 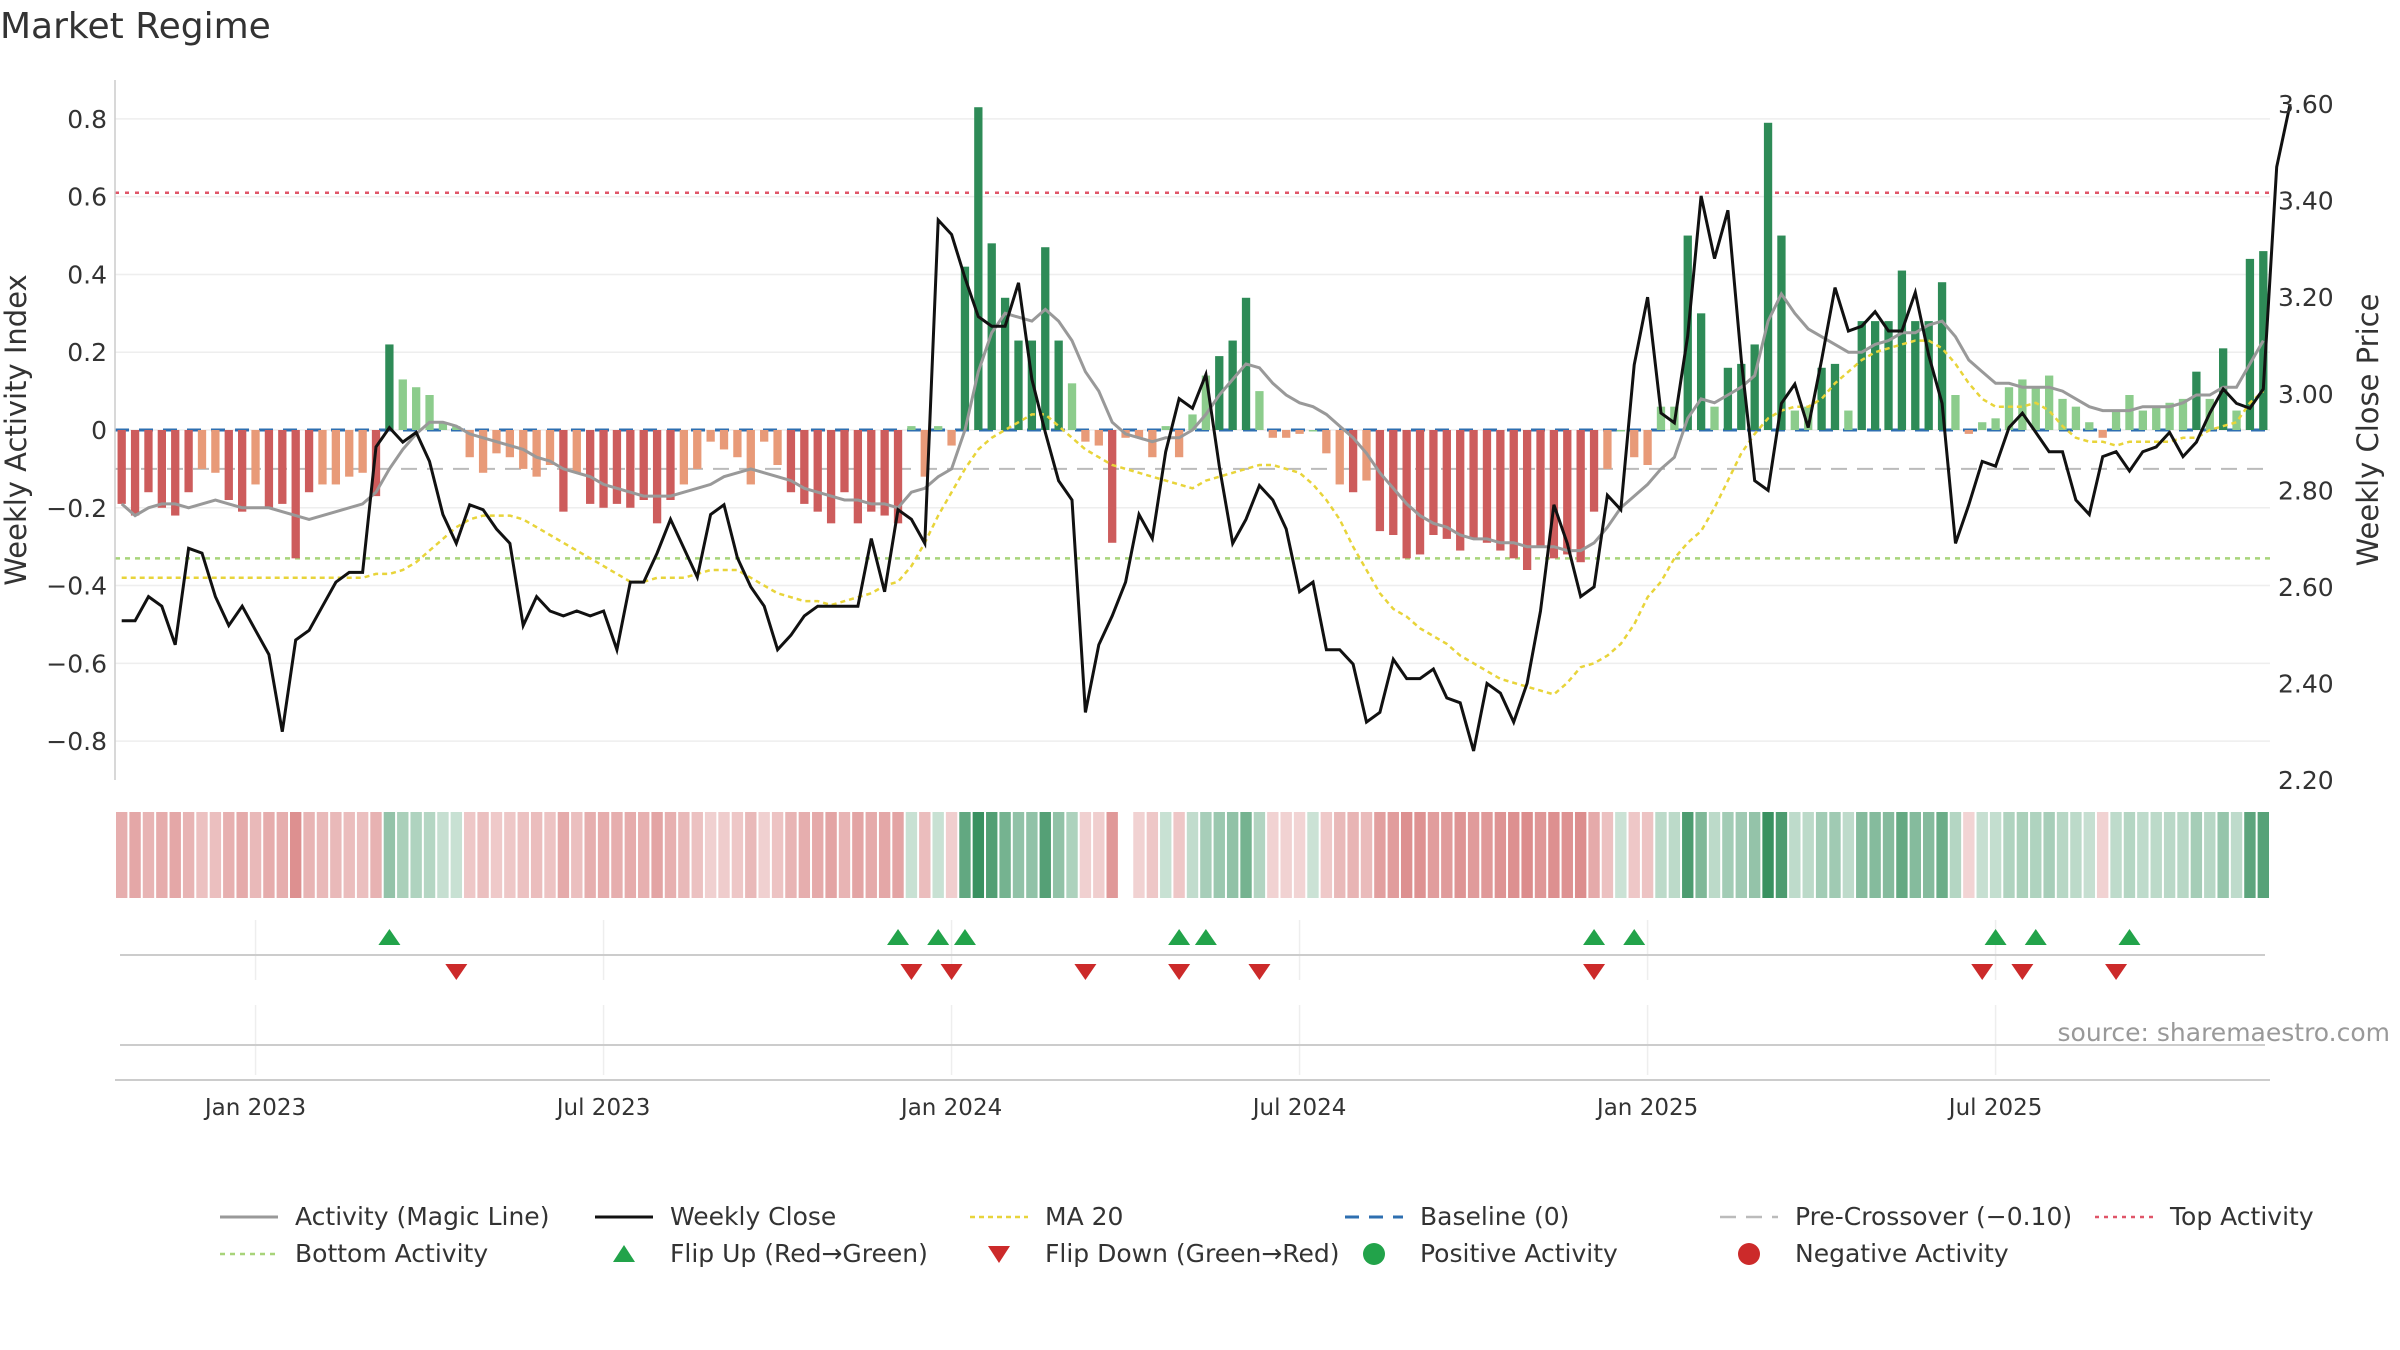 I want to click on legend-label: Bottom Activity, so click(x=391, y=1253).